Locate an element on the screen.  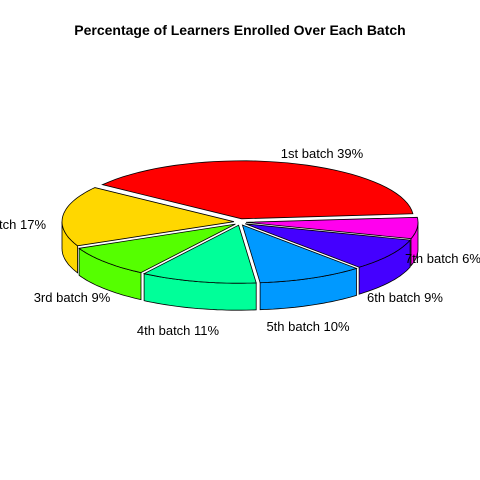
slice-label-4: 4th batch 11% is located at coordinates (178, 330).